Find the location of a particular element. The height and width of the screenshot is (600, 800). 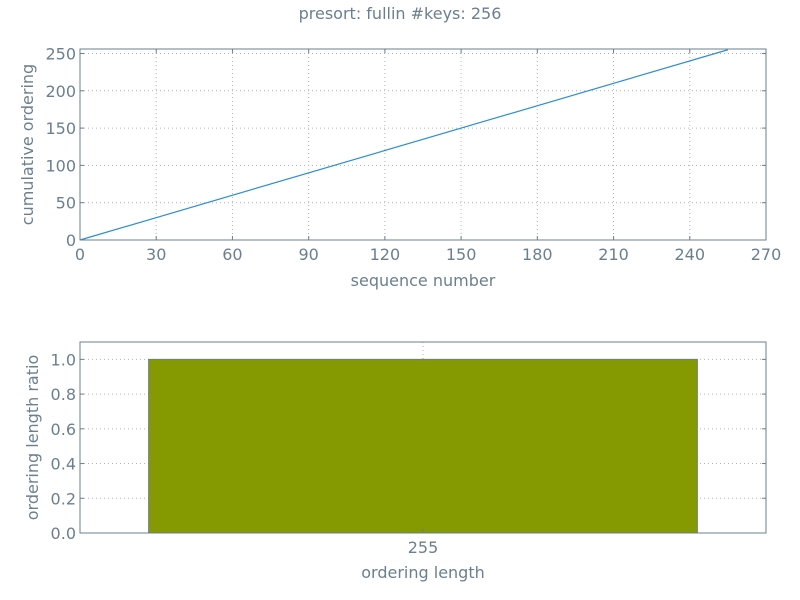

chart1-ytick-label: 250 is located at coordinates (60, 53).